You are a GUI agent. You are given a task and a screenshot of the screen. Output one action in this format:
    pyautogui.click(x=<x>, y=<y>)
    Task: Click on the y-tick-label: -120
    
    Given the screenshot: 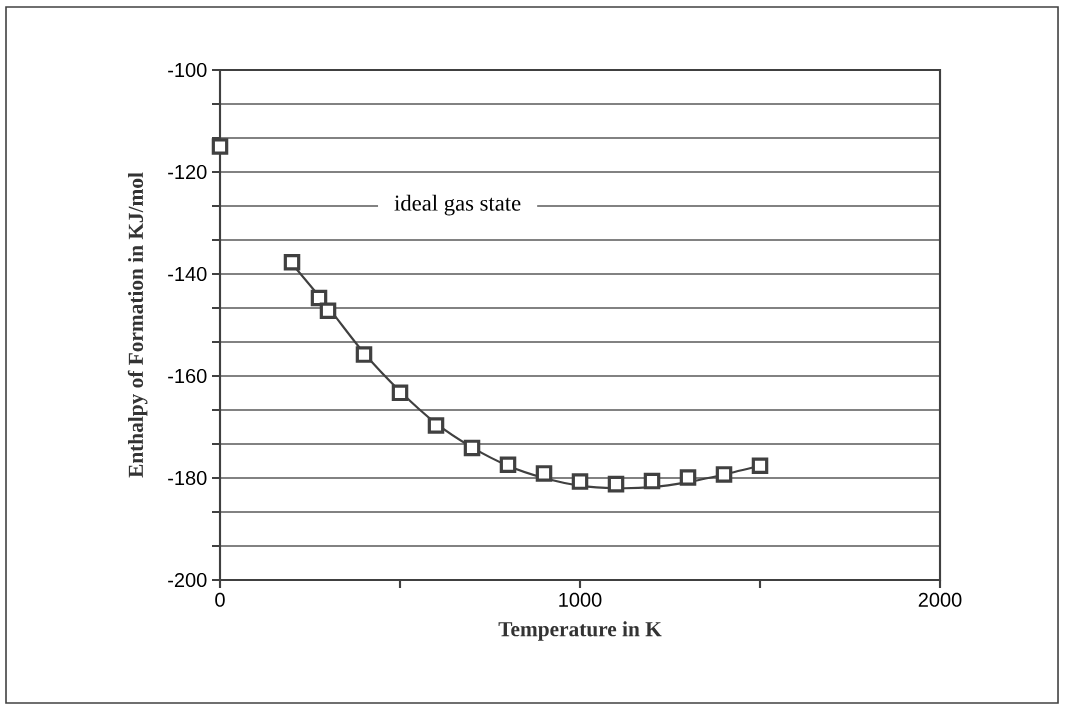 What is the action you would take?
    pyautogui.click(x=187, y=172)
    